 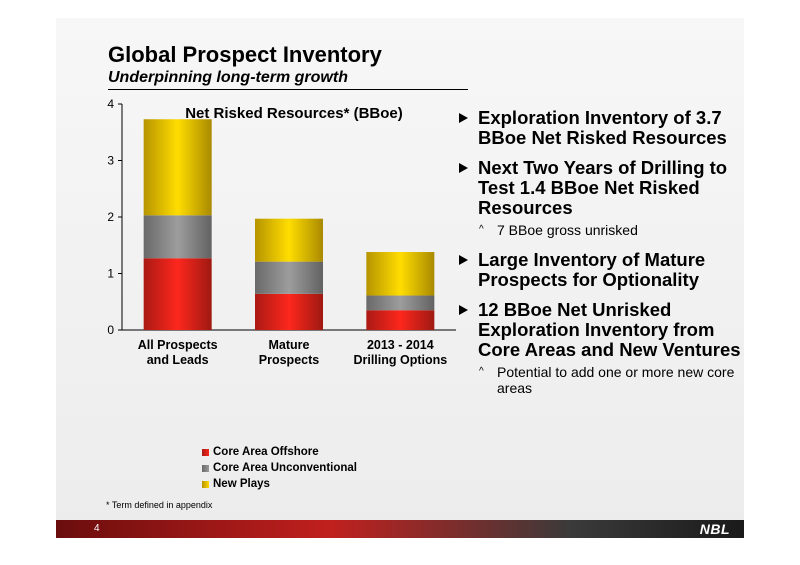 I want to click on title-divider, so click(x=288, y=89).